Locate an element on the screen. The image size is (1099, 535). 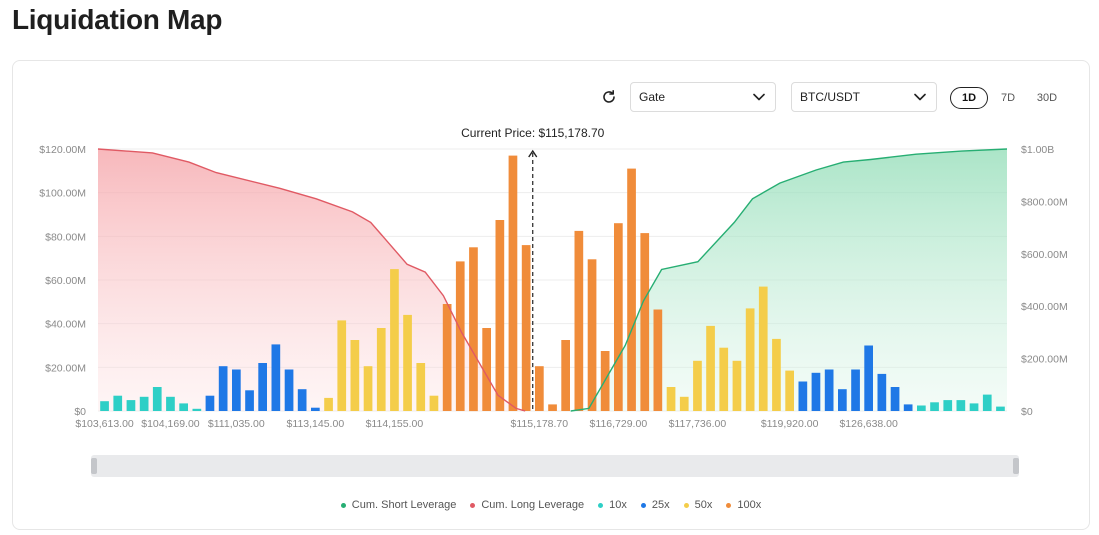
legend-label: 25x is located at coordinates (660, 505).